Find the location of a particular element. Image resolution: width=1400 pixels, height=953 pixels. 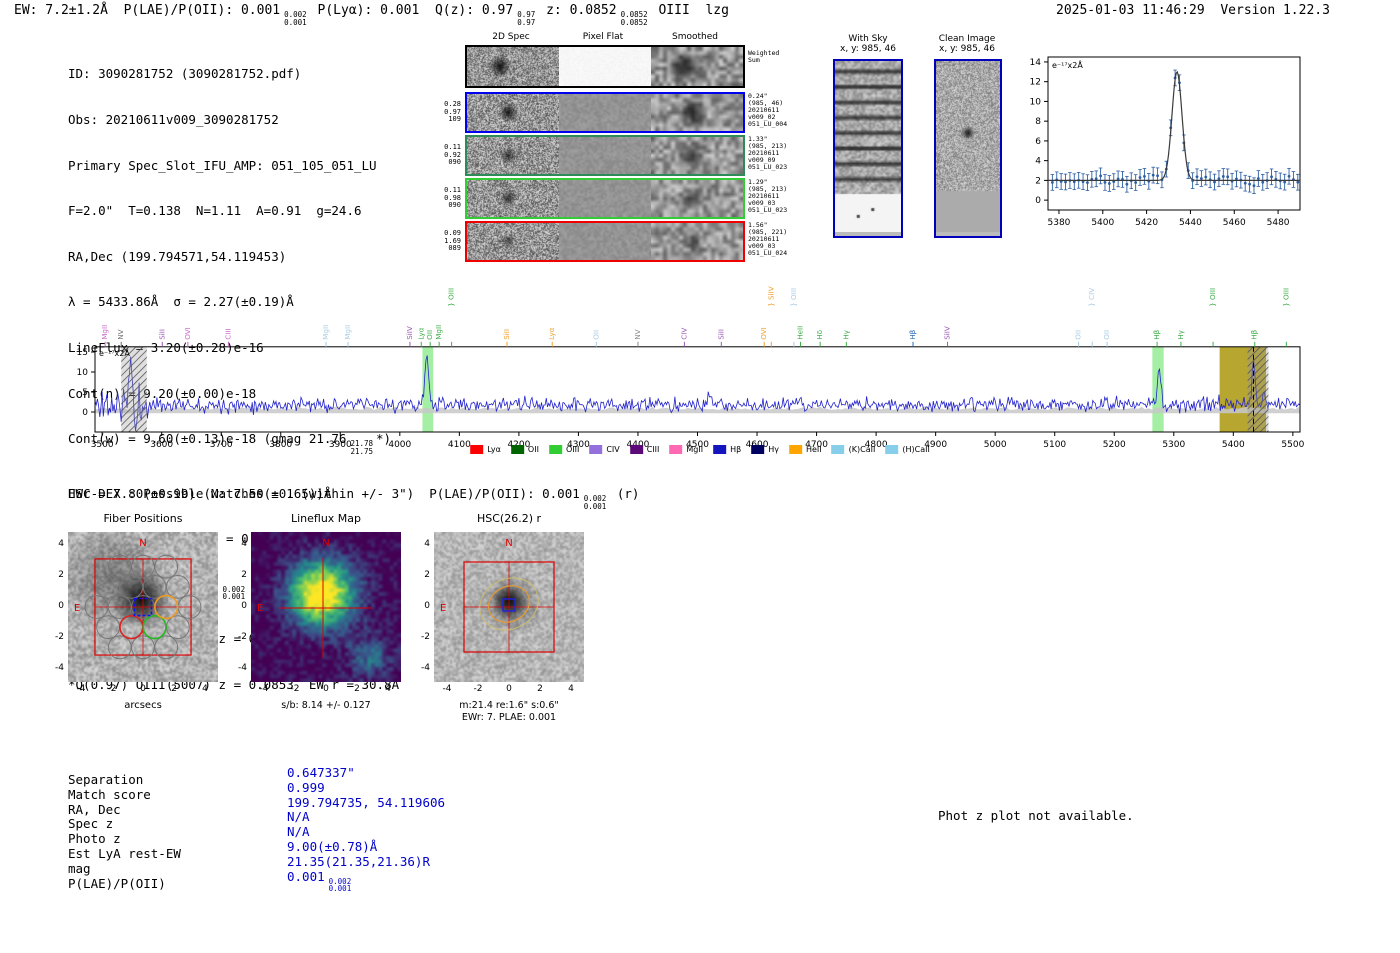

plae-poii-value: P(LAE)/P(OII): 0.001 is located at coordinates (202, 10).